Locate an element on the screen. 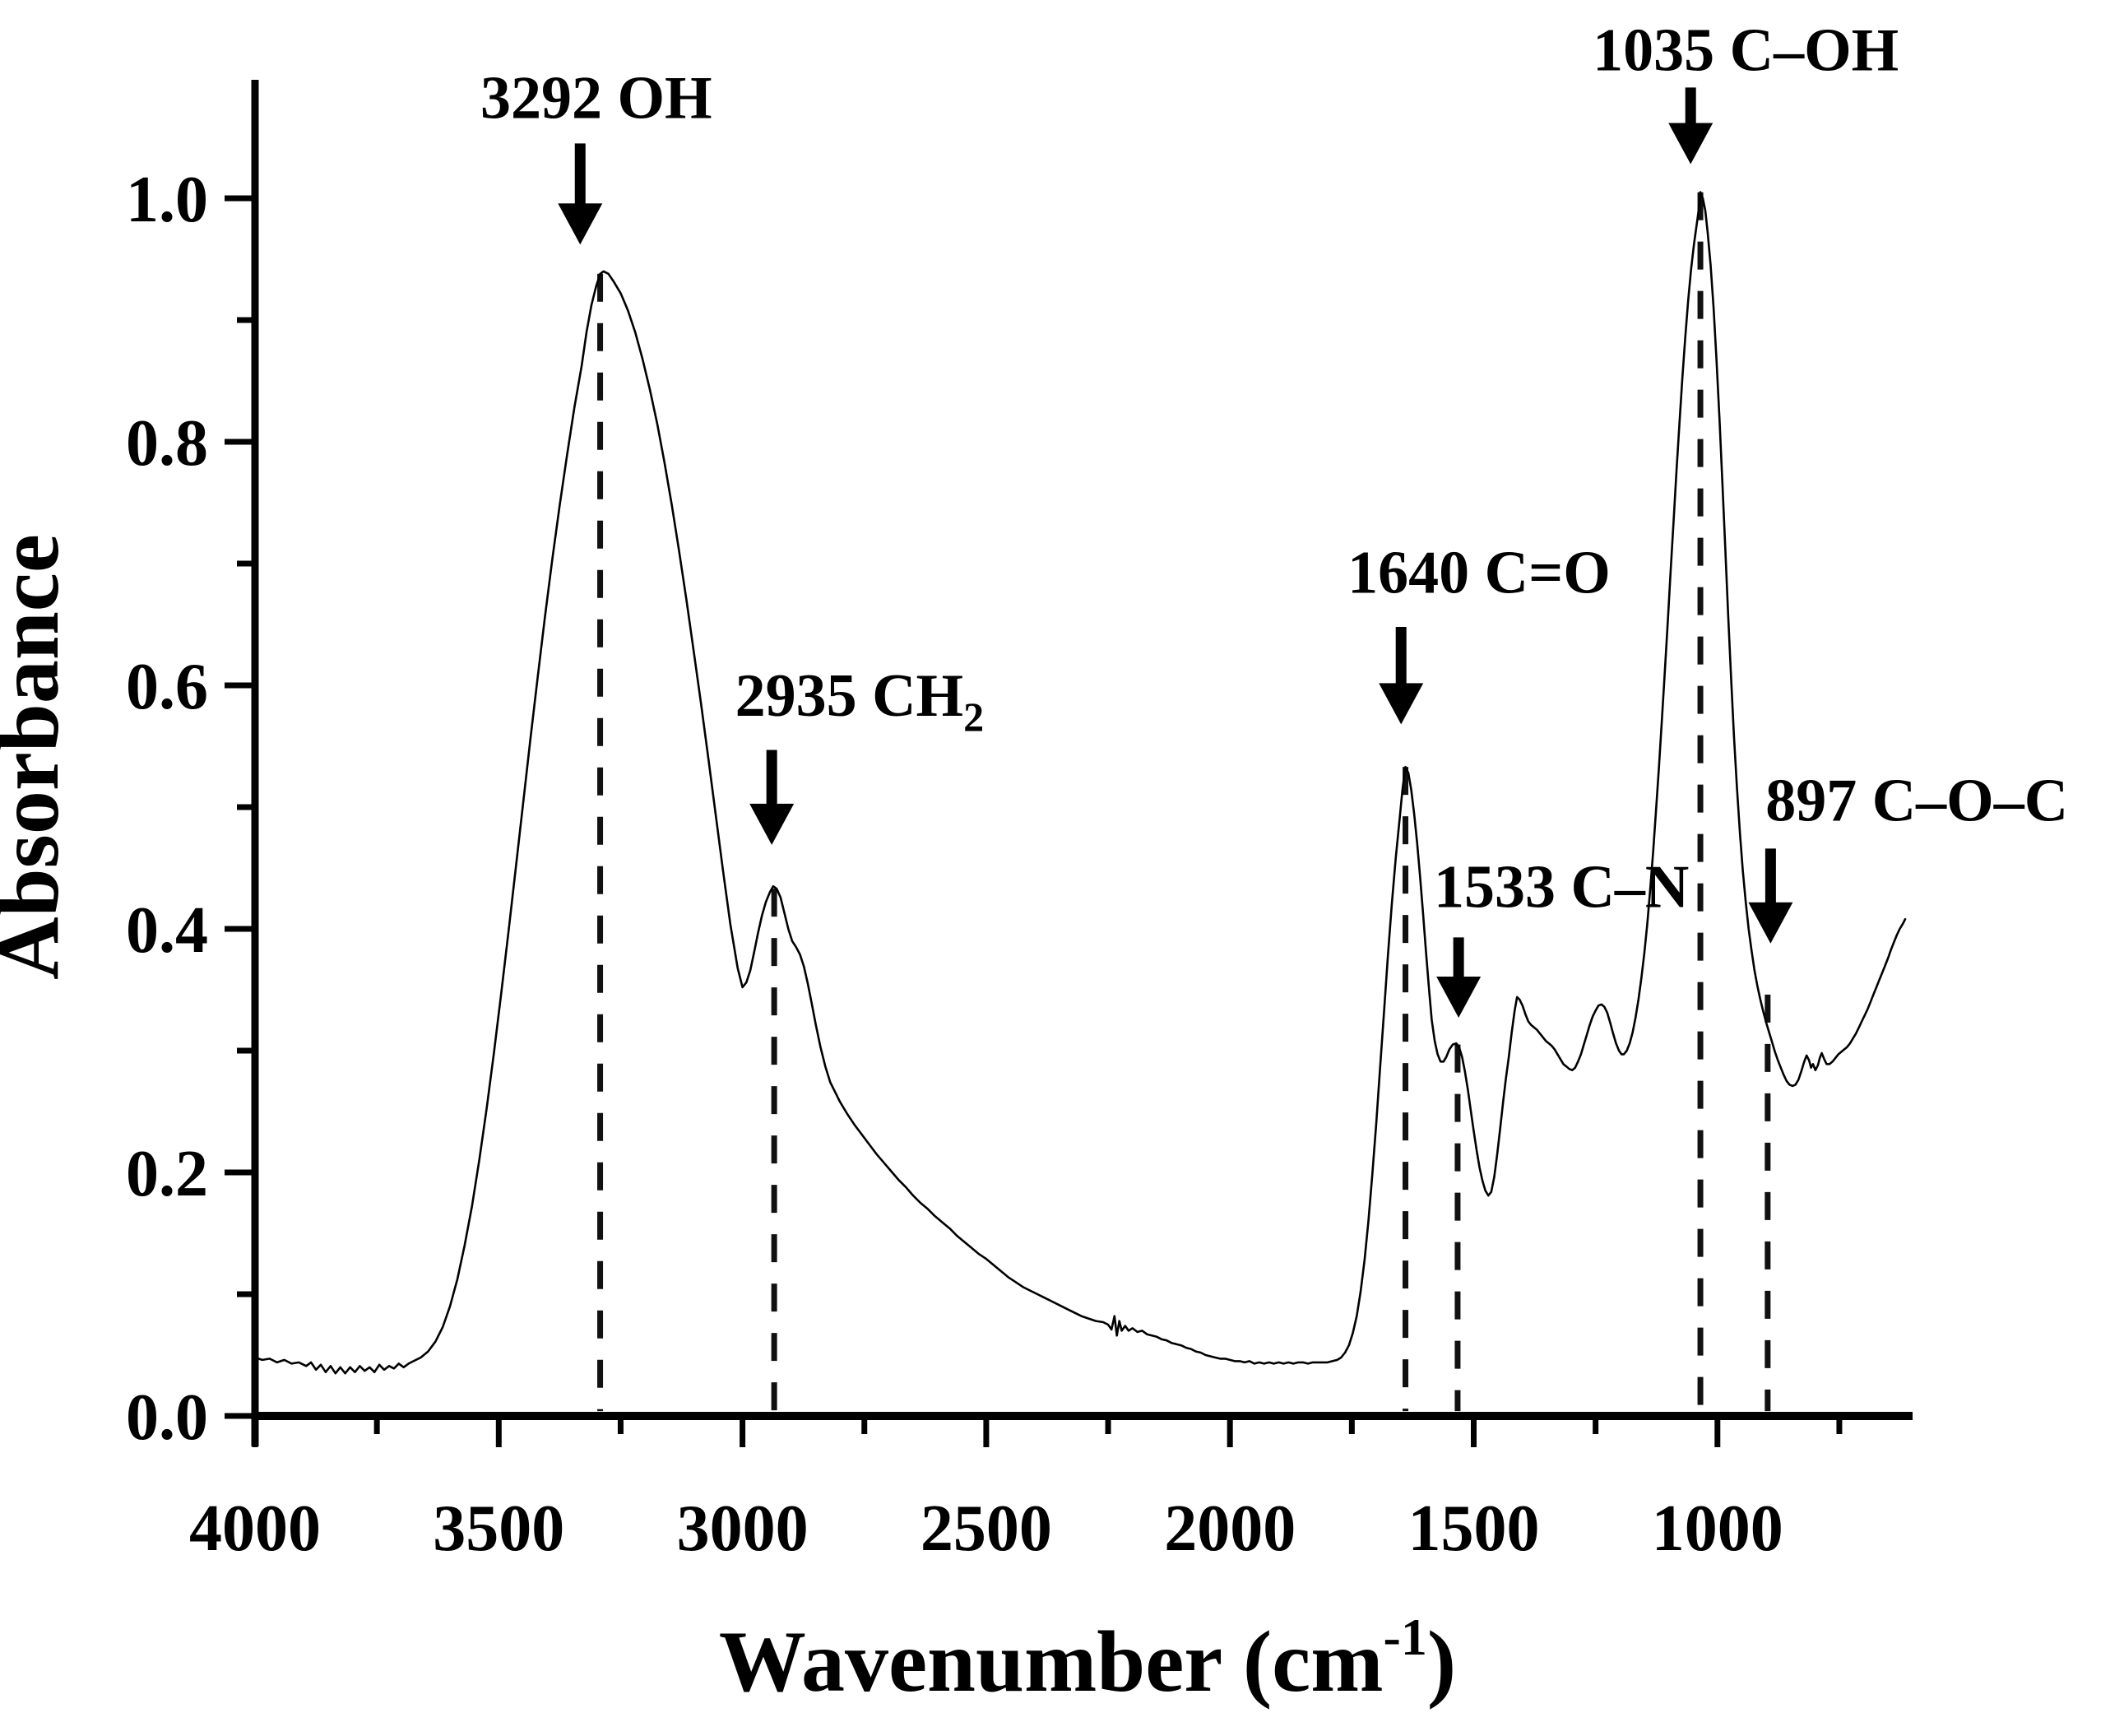 This screenshot has height=1736, width=2110. x-axis-tick-label: 1500 is located at coordinates (1474, 1528).